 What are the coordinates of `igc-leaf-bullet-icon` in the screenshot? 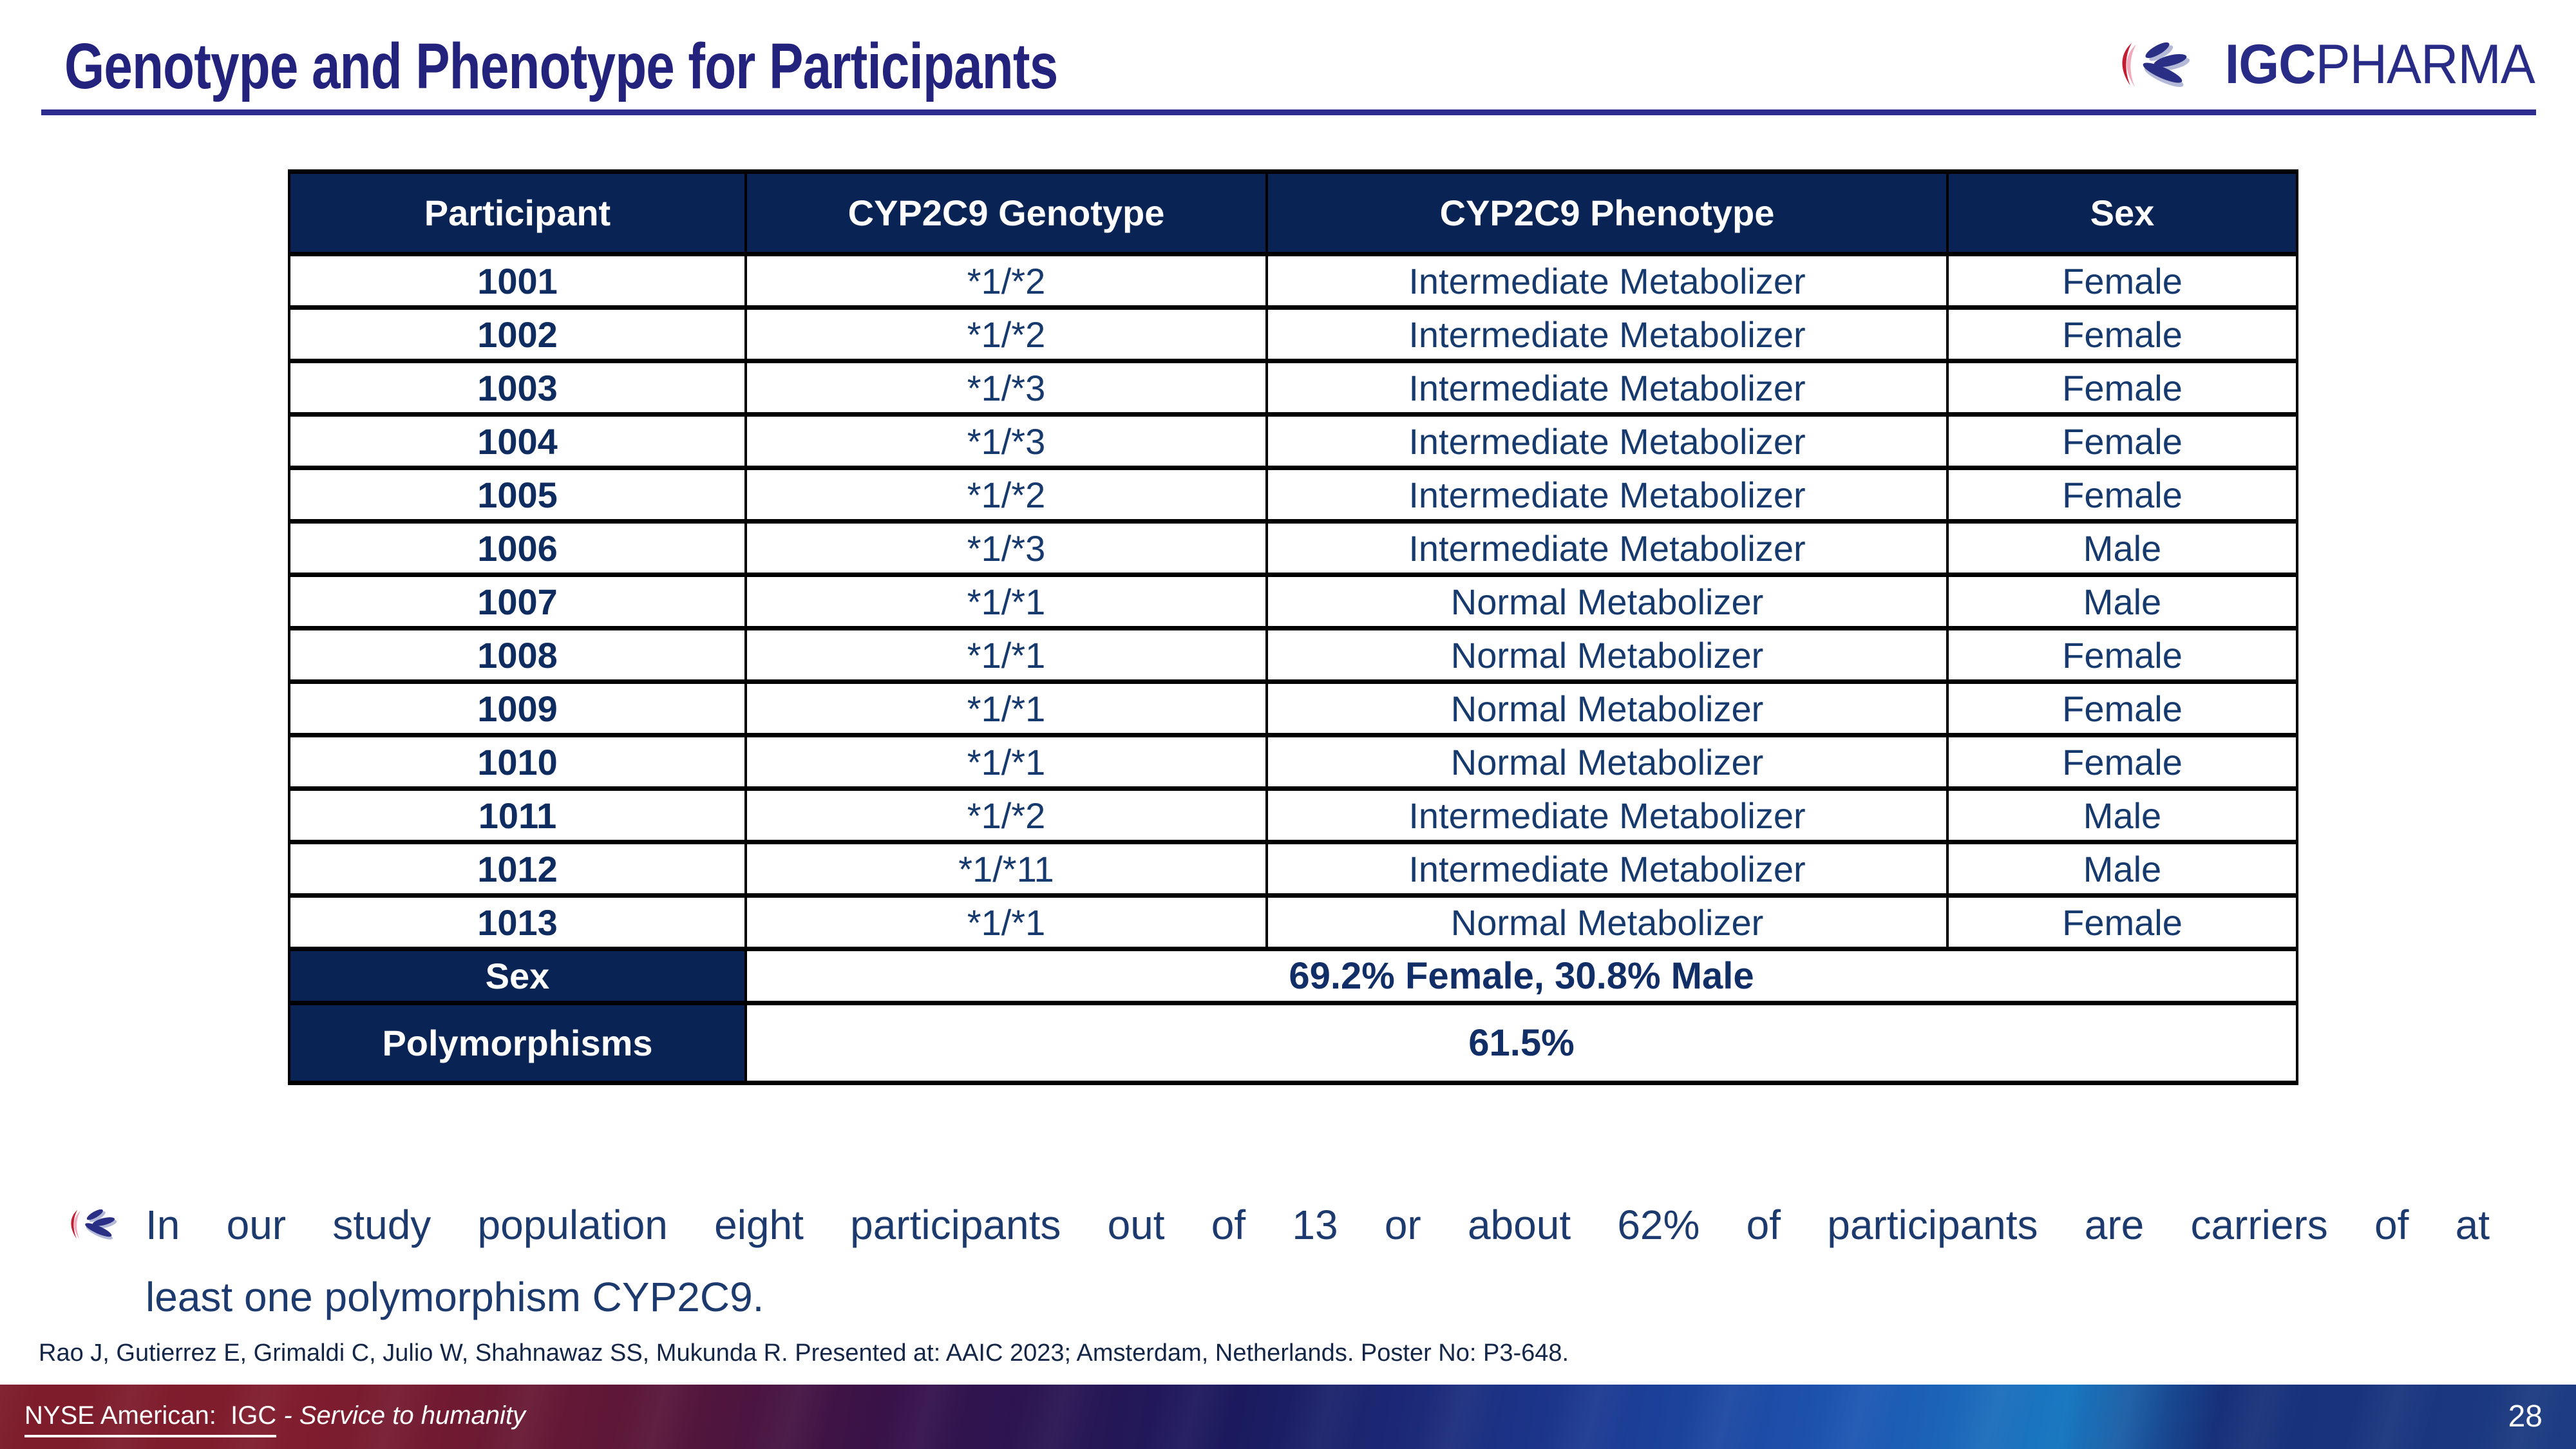 It's located at (94, 1224).